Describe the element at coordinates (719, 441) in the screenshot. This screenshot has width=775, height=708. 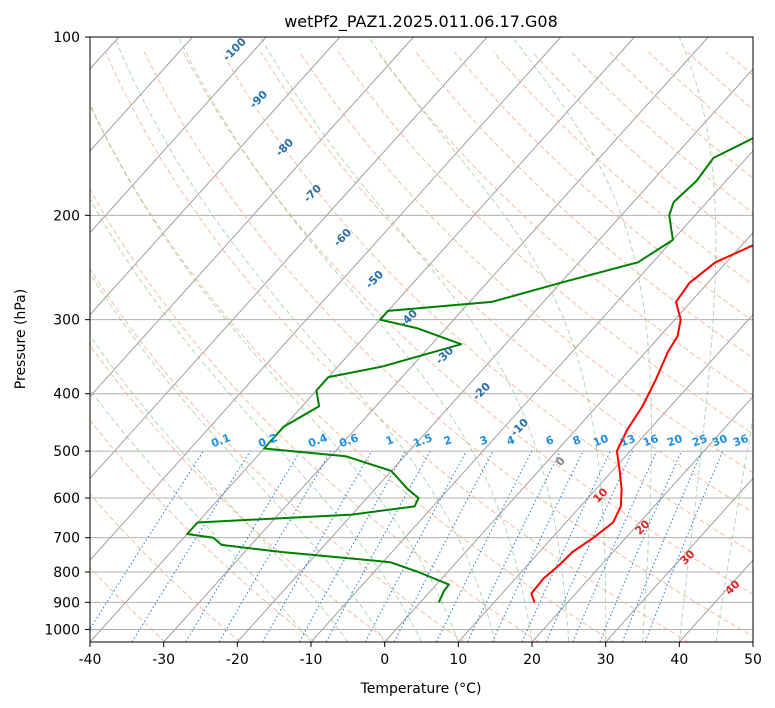
I see `mixing-ratio-label: 30` at that location.